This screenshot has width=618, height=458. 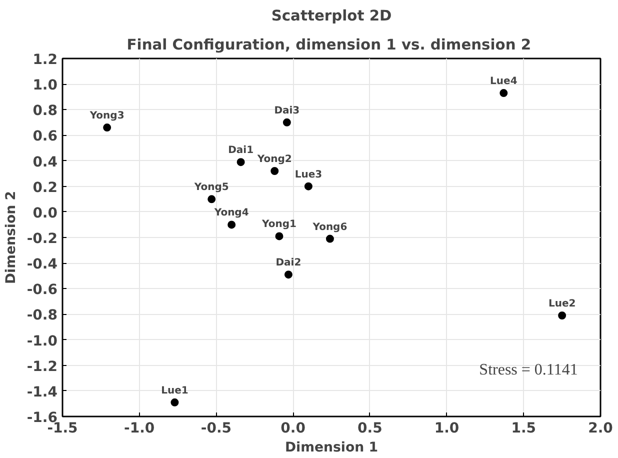 I want to click on annotation: Yong3, so click(x=106, y=116).